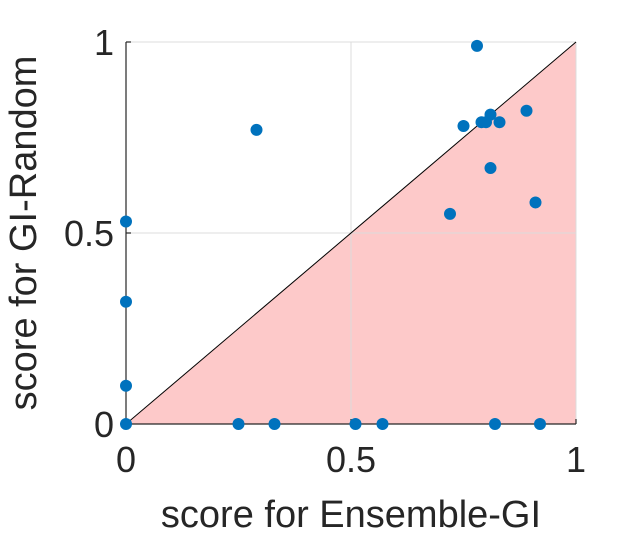 The width and height of the screenshot is (636, 538). I want to click on y-tick-label: 0, so click(104, 424).